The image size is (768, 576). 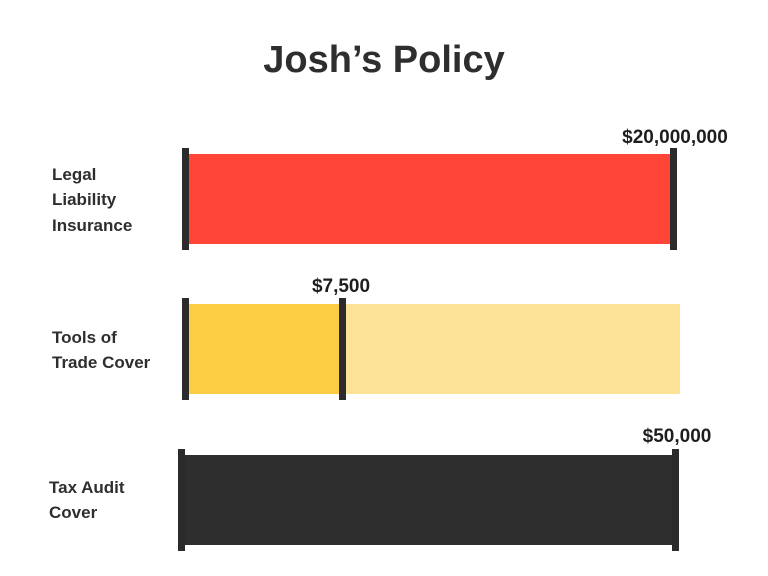 What do you see at coordinates (383, 60) in the screenshot?
I see `chart-title: Josh’s Policy` at bounding box center [383, 60].